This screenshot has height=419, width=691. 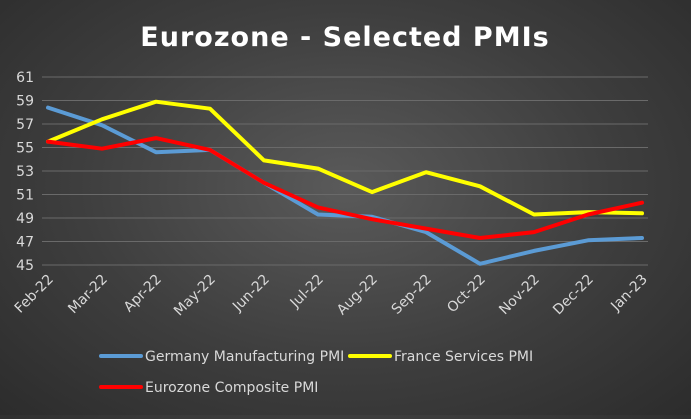 I want to click on legend-label: France Services PMI, so click(x=463, y=357).